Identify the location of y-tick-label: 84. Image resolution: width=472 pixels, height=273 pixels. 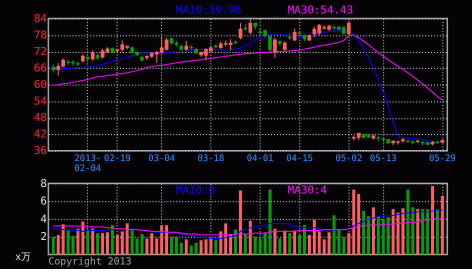
(41, 18).